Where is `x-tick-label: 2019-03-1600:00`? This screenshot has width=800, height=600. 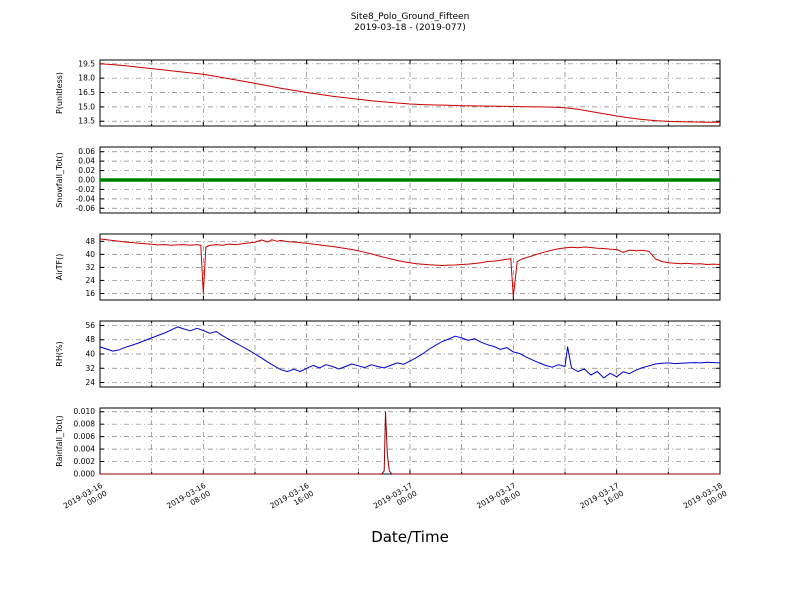 x-tick-label: 2019-03-1600:00 is located at coordinates (85, 499).